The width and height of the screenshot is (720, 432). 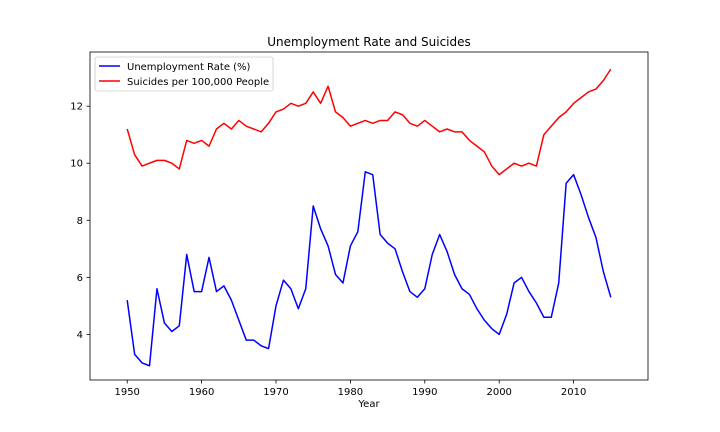 I want to click on x-tick-label: 1960, so click(x=201, y=392).